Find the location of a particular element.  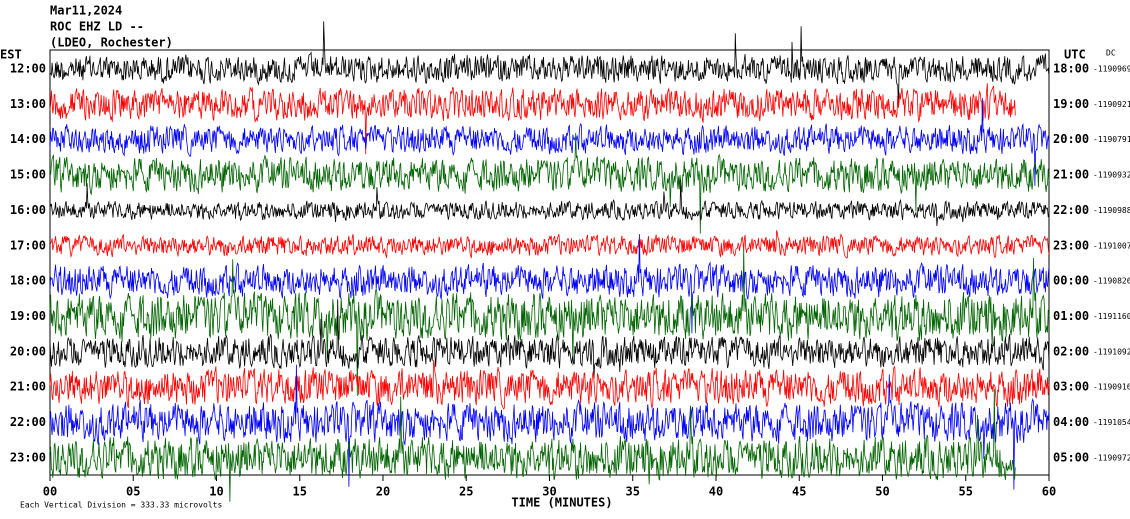

dc-offset: -1191054 is located at coordinates (1111, 422).